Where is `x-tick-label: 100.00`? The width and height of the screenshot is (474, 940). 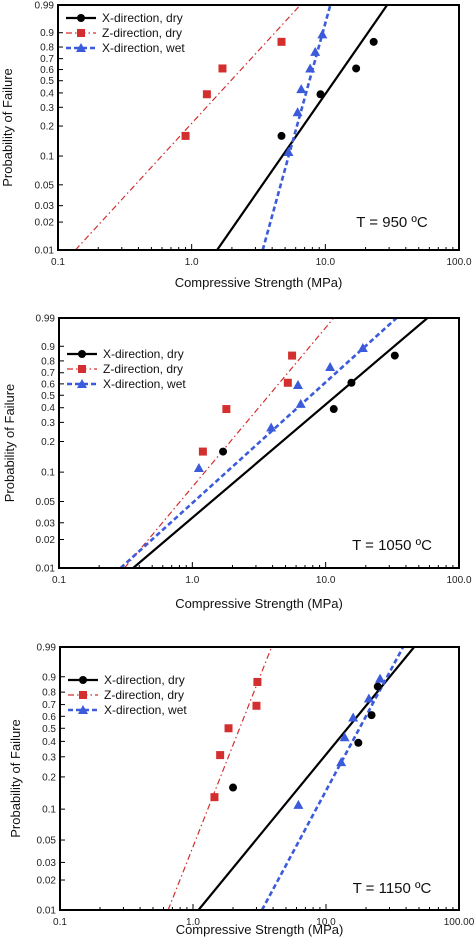 x-tick-label: 100.00 is located at coordinates (459, 922).